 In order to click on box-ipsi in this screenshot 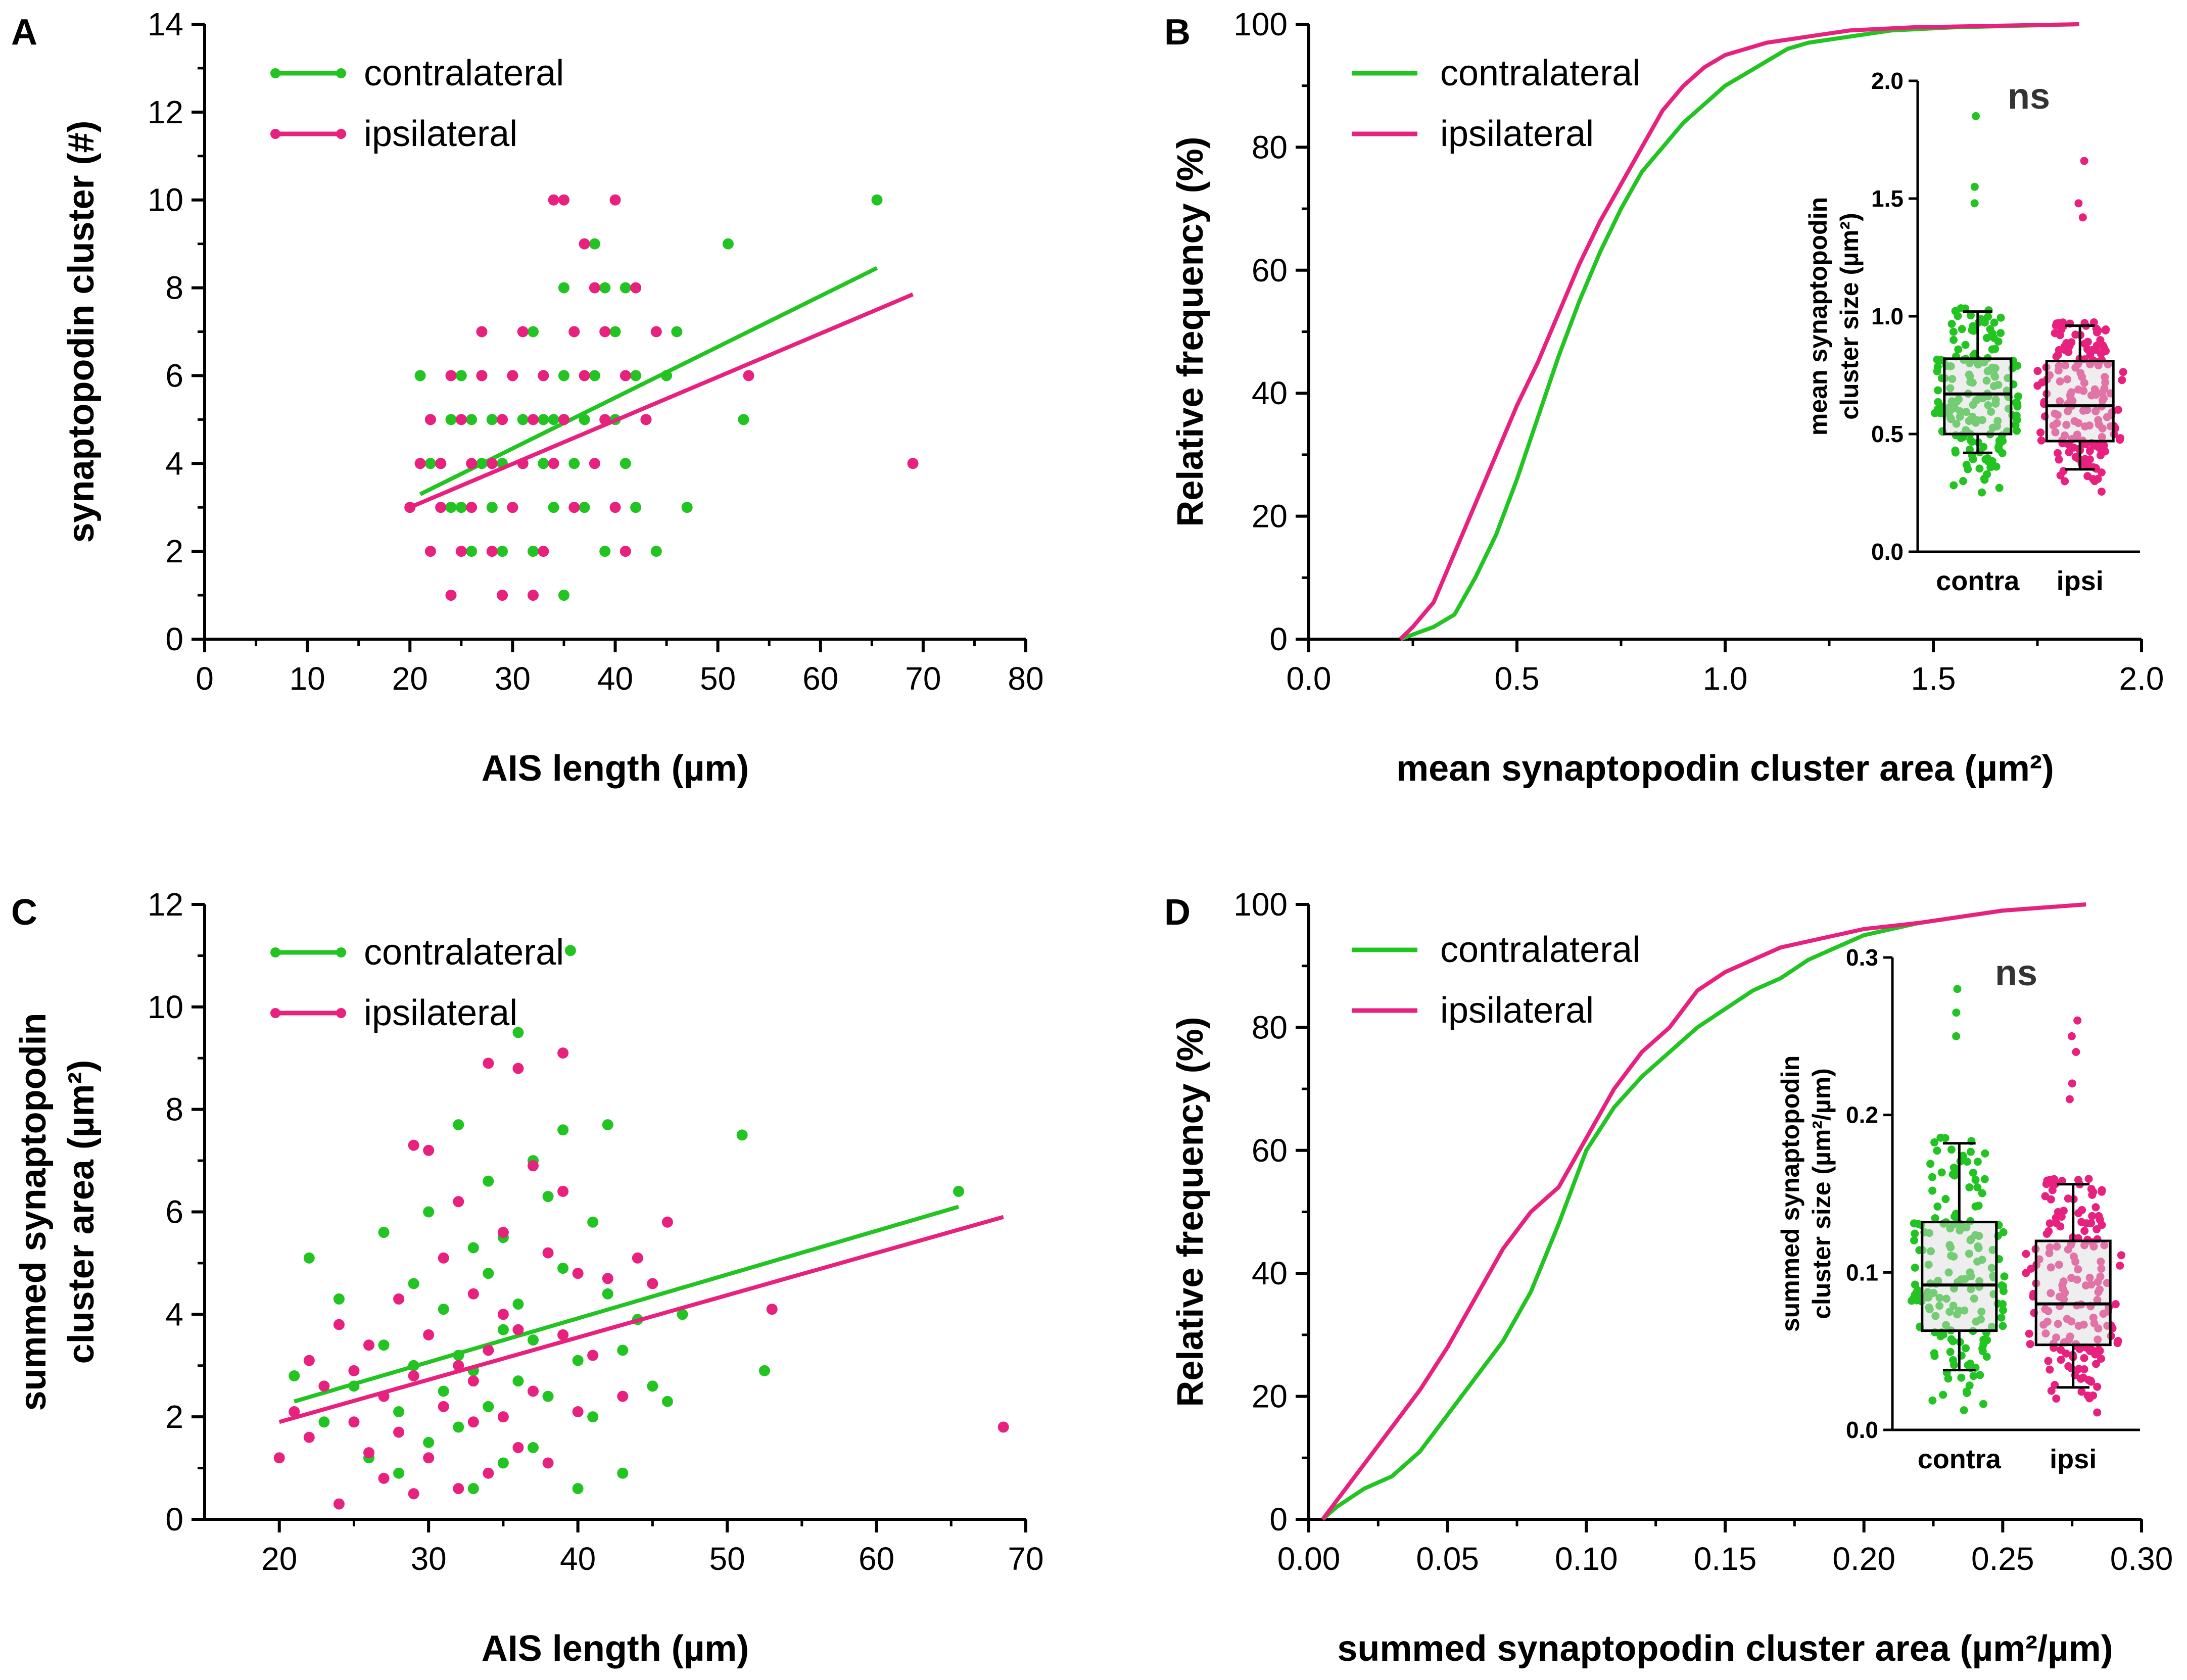, I will do `click(2080, 327)`.